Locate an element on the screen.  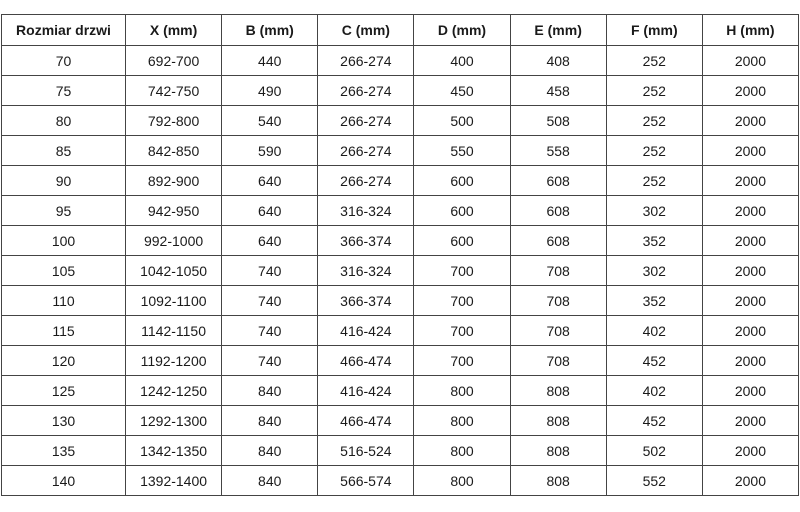
table-cell: 408 is located at coordinates (558, 60).